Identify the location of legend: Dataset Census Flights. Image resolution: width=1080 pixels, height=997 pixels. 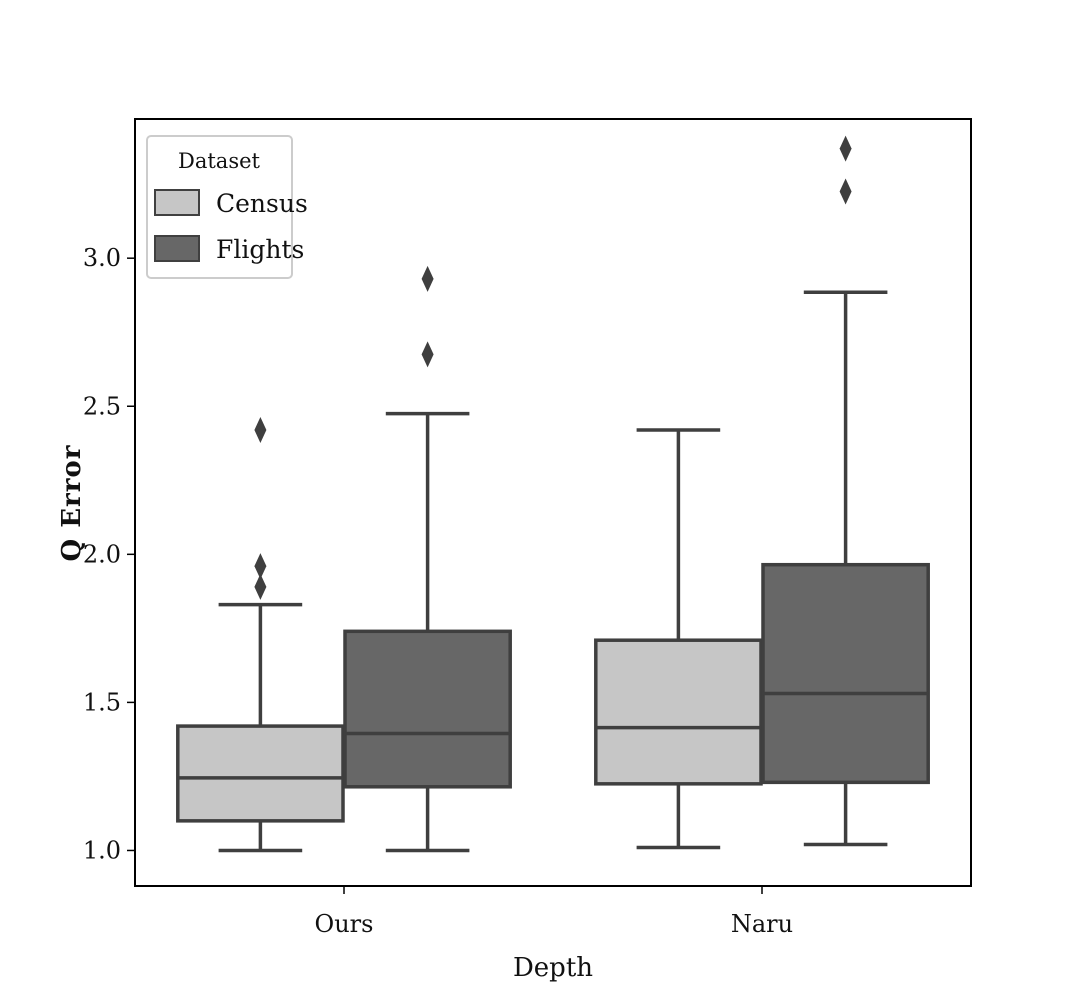
(227, 207).